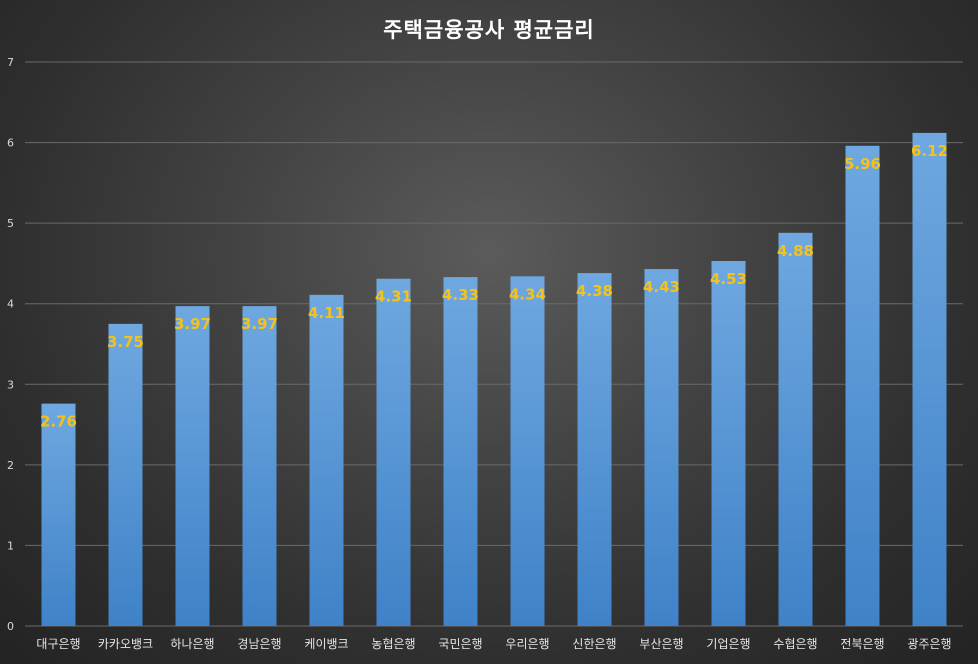  Describe the element at coordinates (460, 643) in the screenshot. I see `x-category-label: 국민은행` at that location.